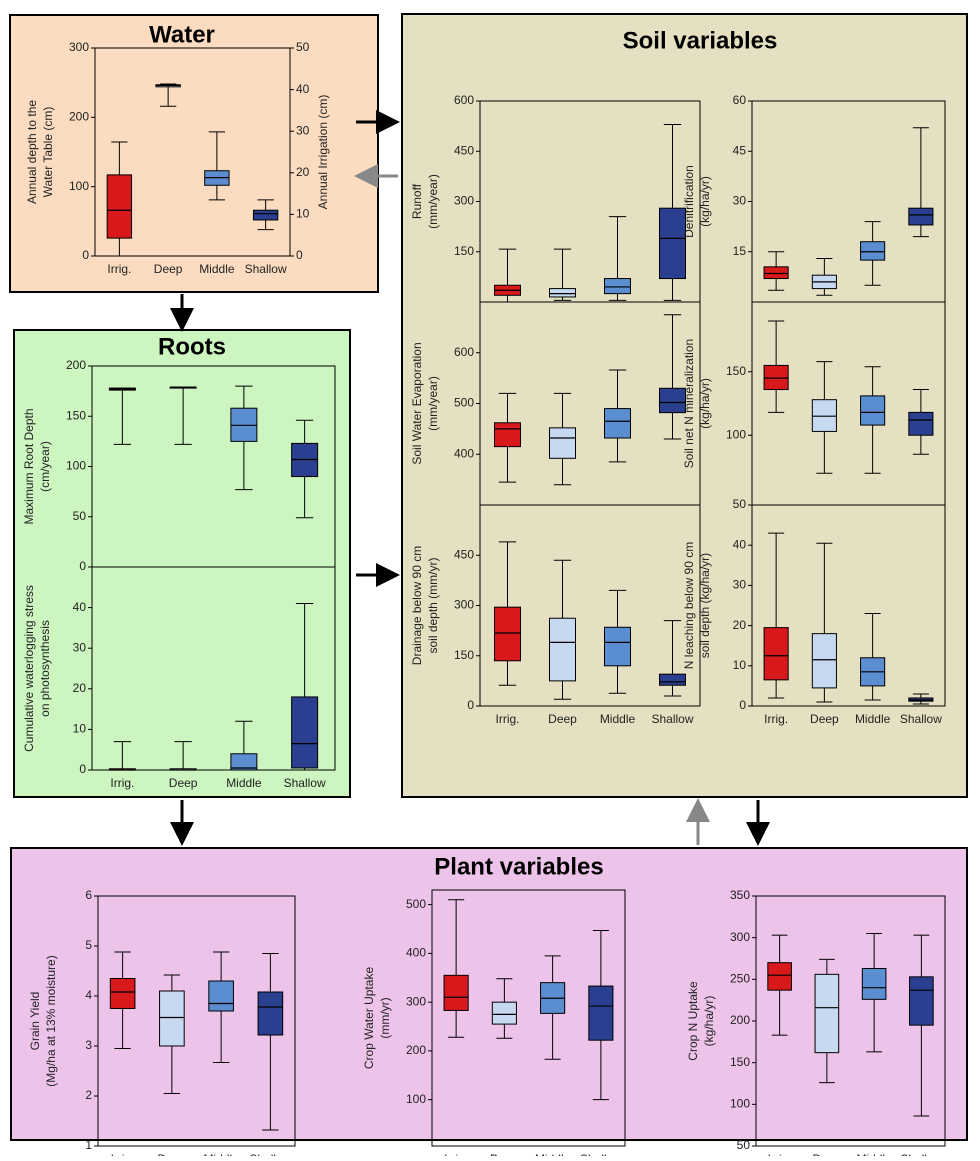 Image resolution: width=980 pixels, height=1161 pixels. Describe the element at coordinates (369, 1018) in the screenshot. I see `y-axis-label: Crop Water Uptake` at that location.